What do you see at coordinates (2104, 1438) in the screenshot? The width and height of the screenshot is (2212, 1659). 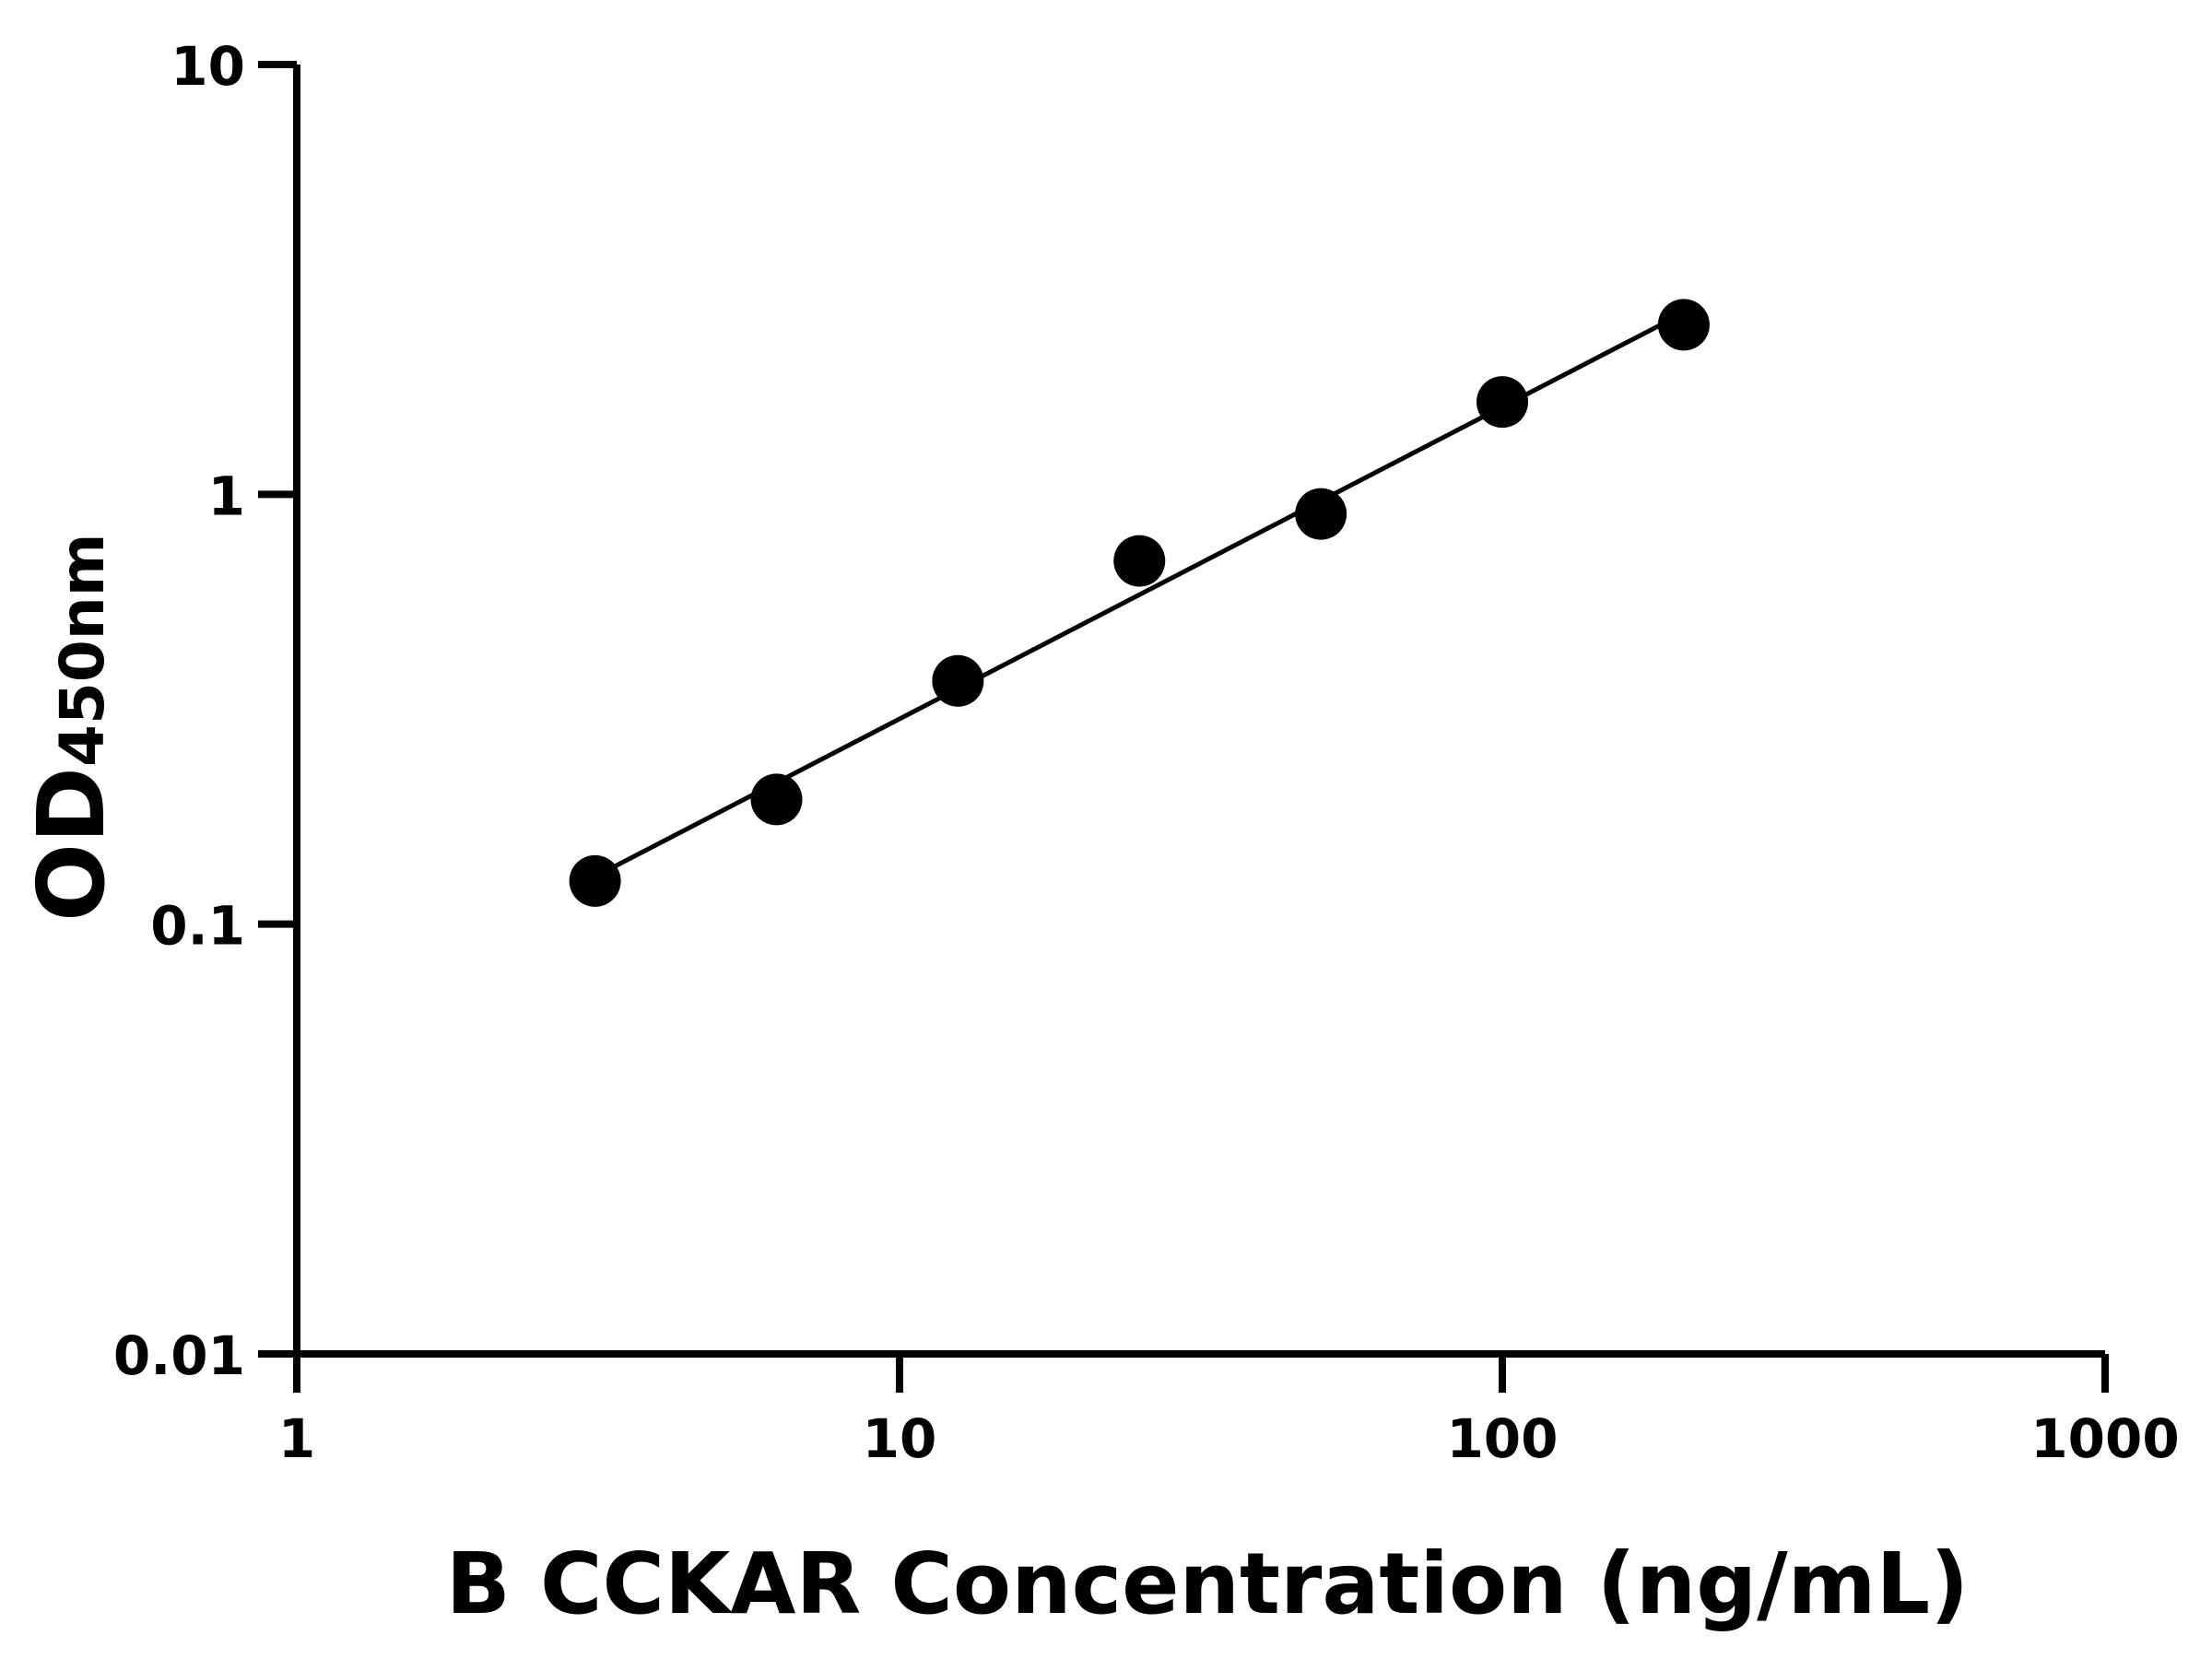 I see `x-tick-label: 1000` at bounding box center [2104, 1438].